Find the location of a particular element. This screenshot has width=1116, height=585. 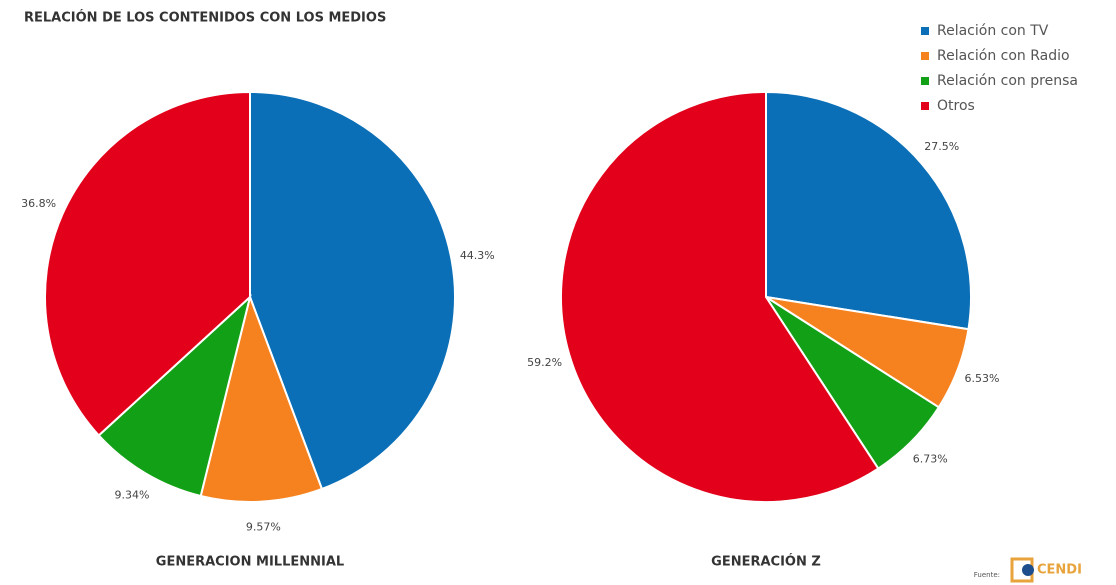

data-label: 9.34% is located at coordinates (132, 495).